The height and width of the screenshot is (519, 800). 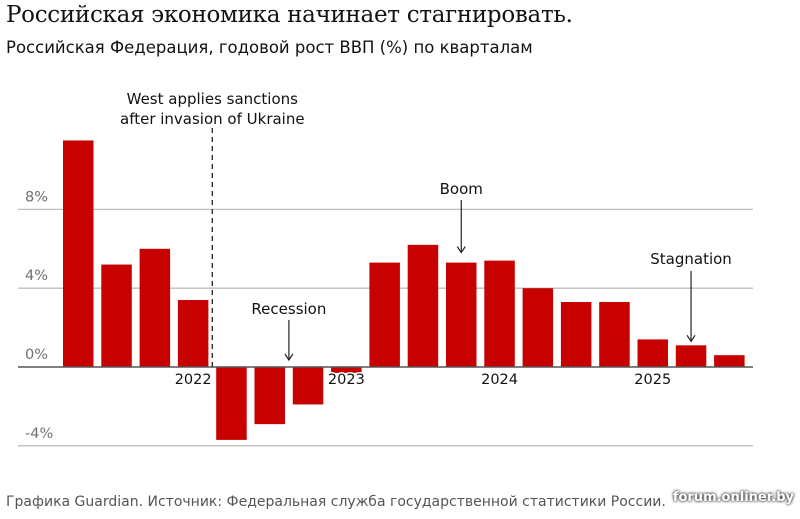 What do you see at coordinates (733, 497) in the screenshot?
I see `watermark: forum.onliner.by` at bounding box center [733, 497].